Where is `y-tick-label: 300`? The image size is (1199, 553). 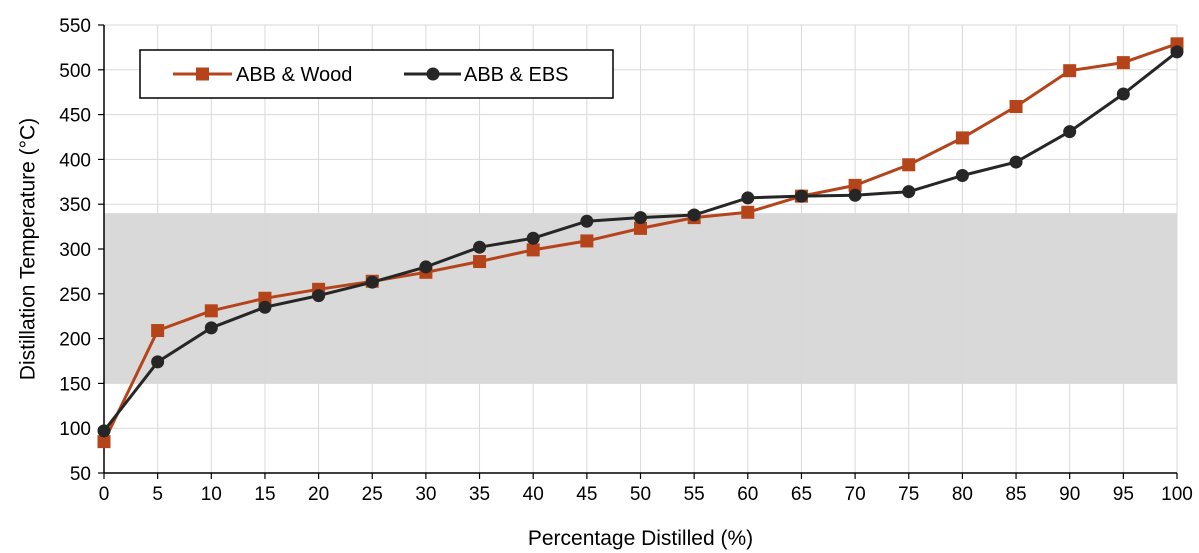 y-tick-label: 300 is located at coordinates (75, 250).